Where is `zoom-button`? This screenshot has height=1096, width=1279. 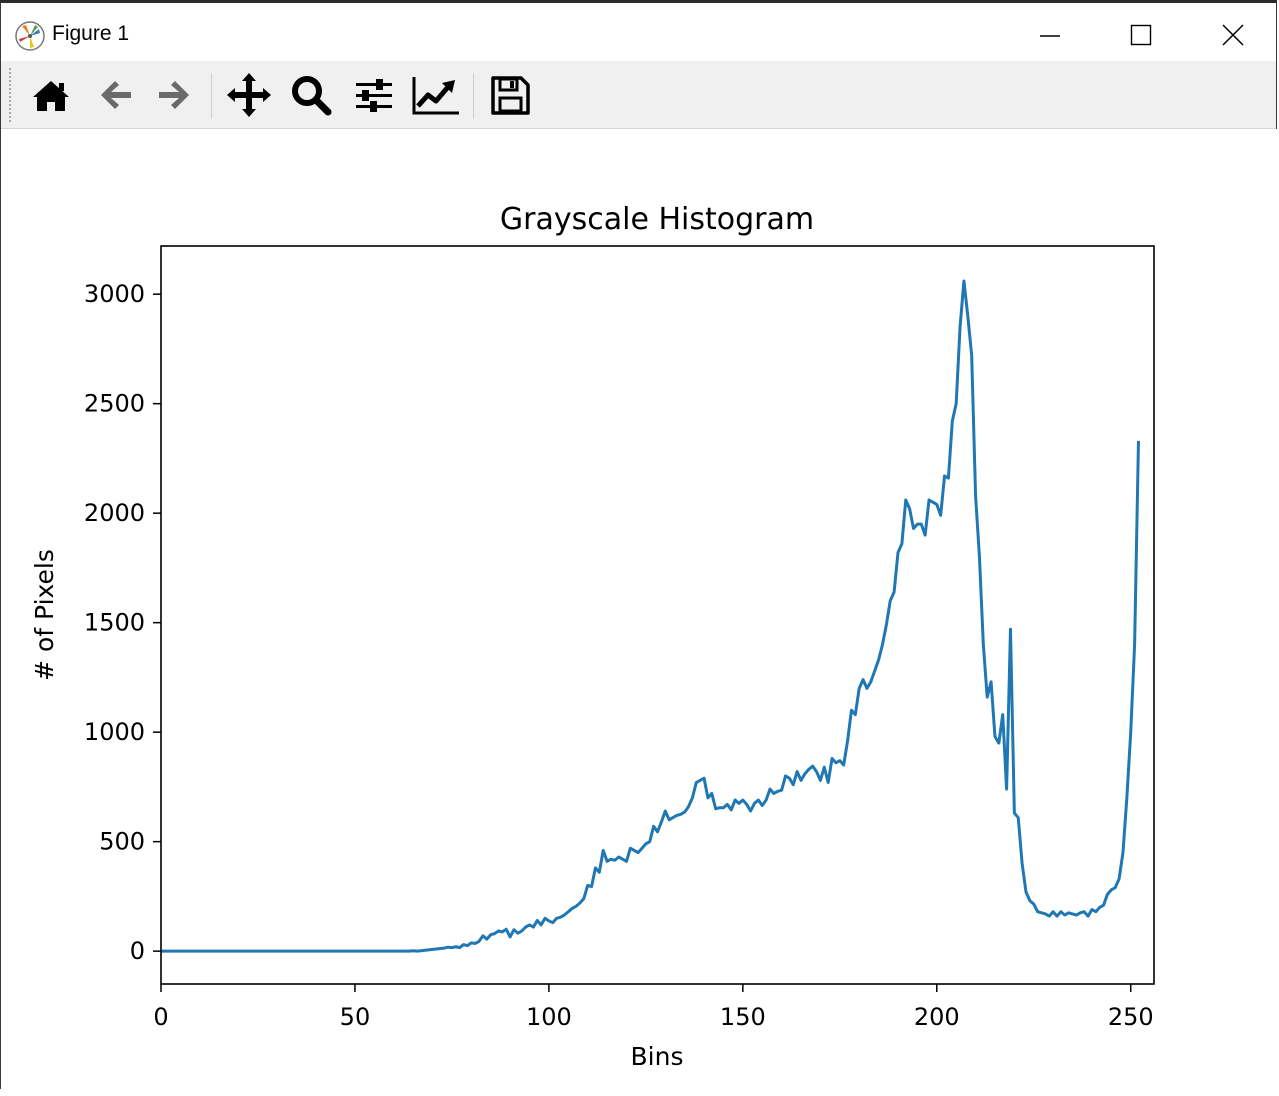
zoom-button is located at coordinates (311, 95).